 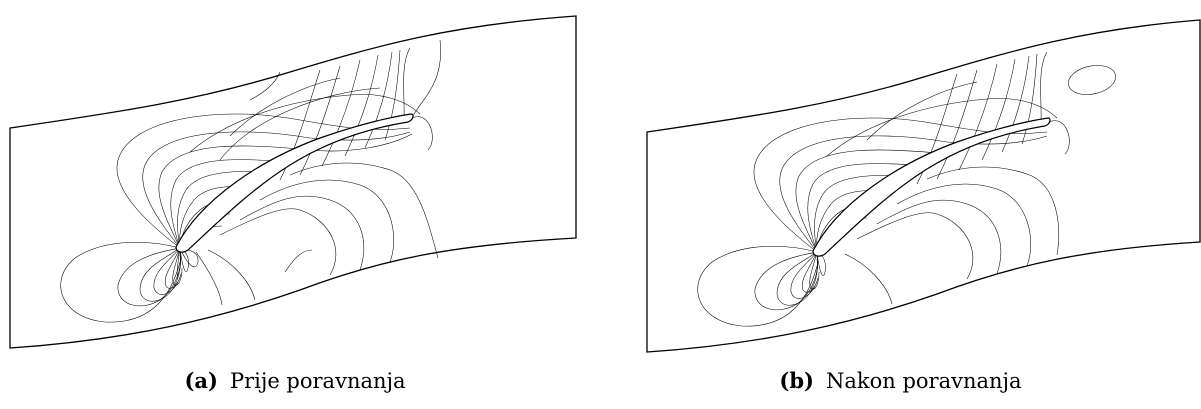 I want to click on blade-profile-a, so click(x=294, y=183).